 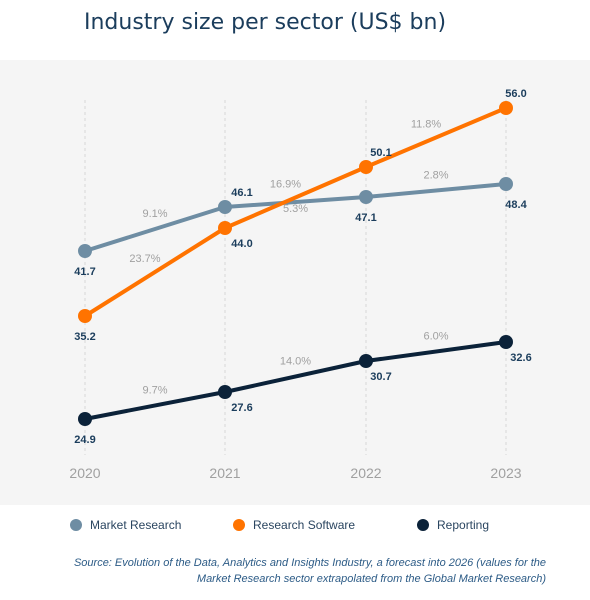 I want to click on x-tick-label: 2021, so click(x=224, y=473).